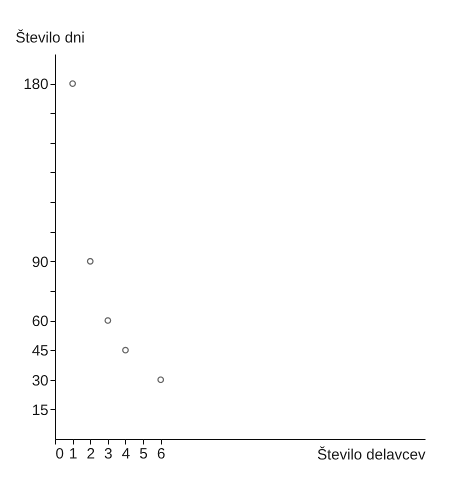  What do you see at coordinates (143, 454) in the screenshot?
I see `x-tick-label: 5` at bounding box center [143, 454].